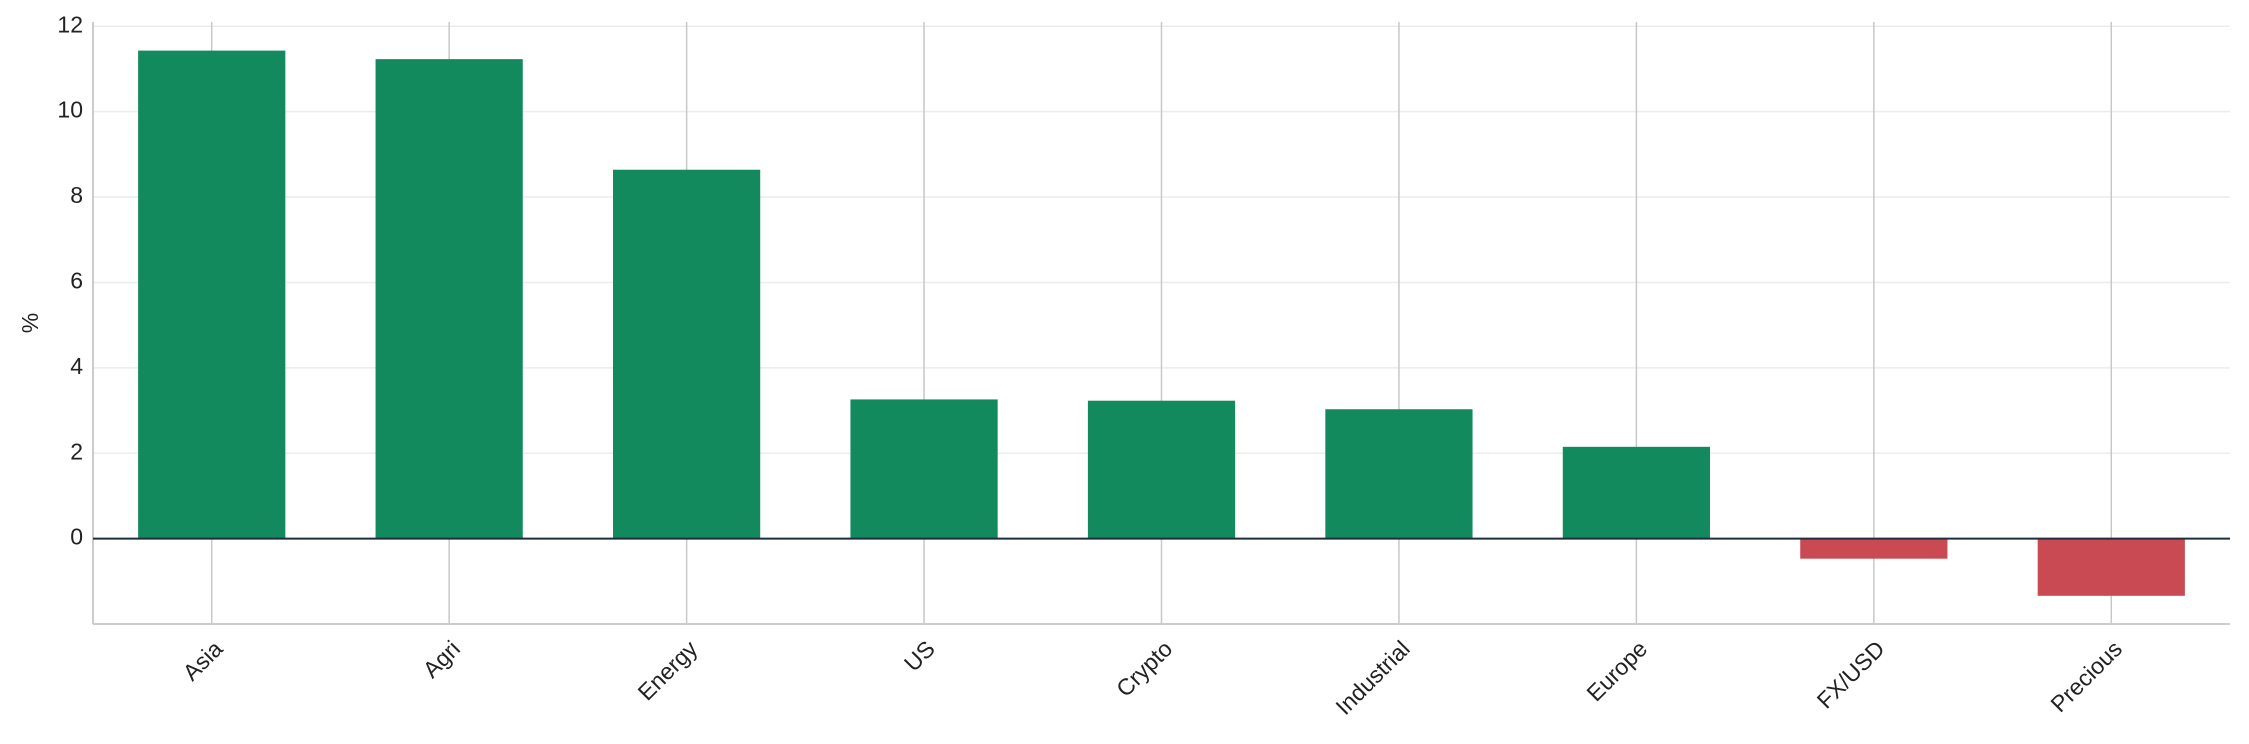  I want to click on x-tick-label: Agri, so click(441, 658).